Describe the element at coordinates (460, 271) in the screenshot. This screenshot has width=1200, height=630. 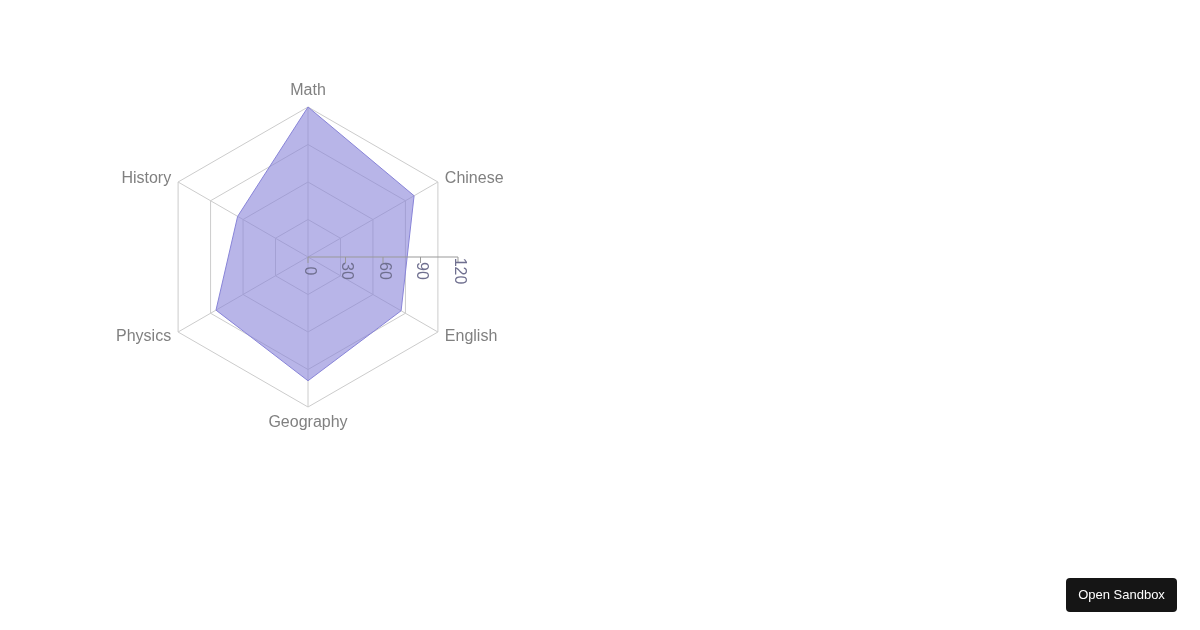
I see `y-tick-label: 120` at that location.